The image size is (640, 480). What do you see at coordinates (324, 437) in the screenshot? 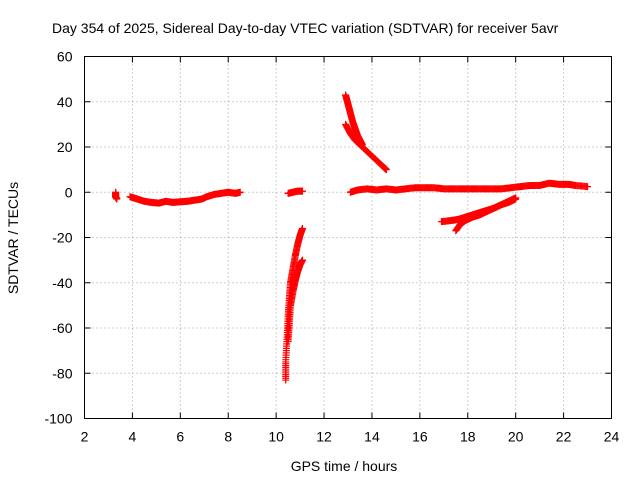
I see `x-tick-label: 12` at bounding box center [324, 437].